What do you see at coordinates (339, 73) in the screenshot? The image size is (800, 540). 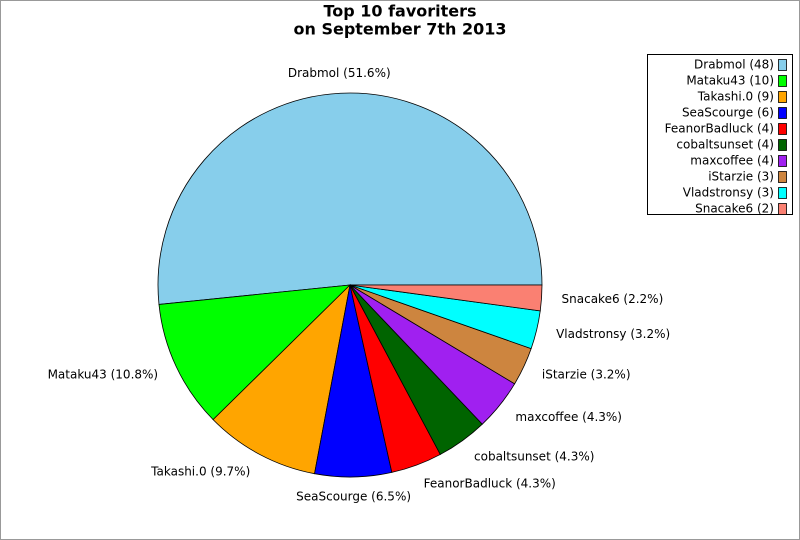 I see `slice-label: Drabmol (51.6%)` at bounding box center [339, 73].